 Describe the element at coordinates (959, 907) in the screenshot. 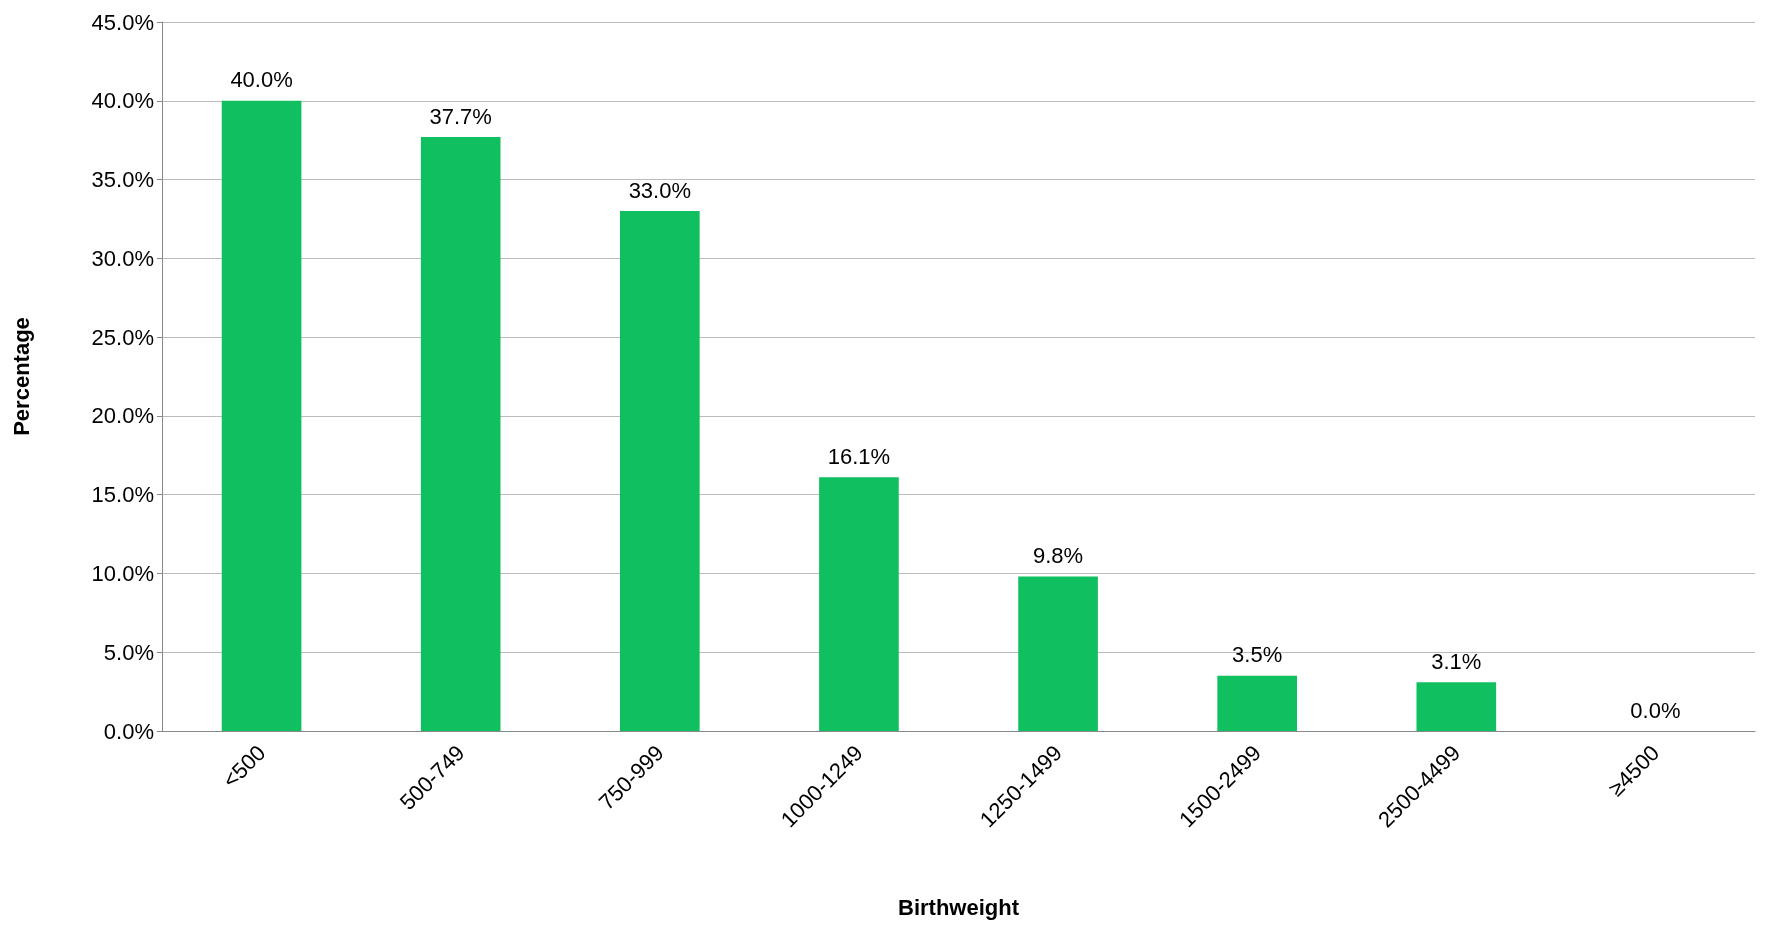

I see `x-axis-title: Birthweight` at that location.